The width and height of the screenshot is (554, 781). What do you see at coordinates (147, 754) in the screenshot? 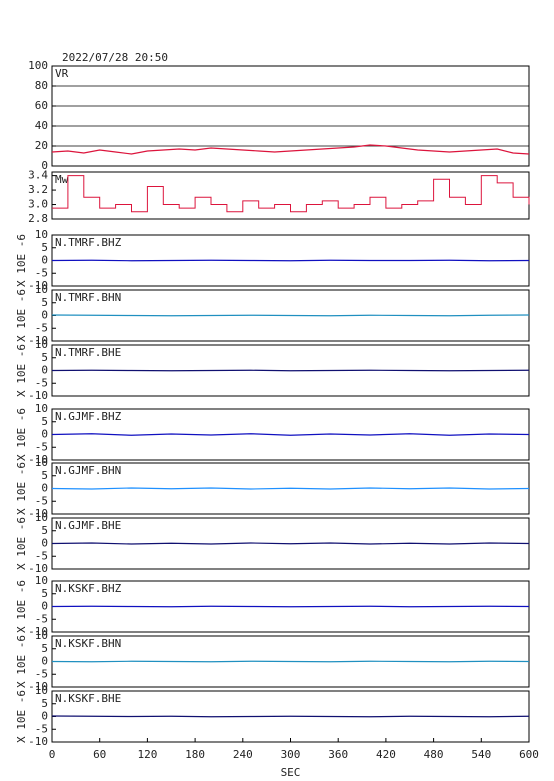
I see `x-tick-label: 120` at bounding box center [147, 754].